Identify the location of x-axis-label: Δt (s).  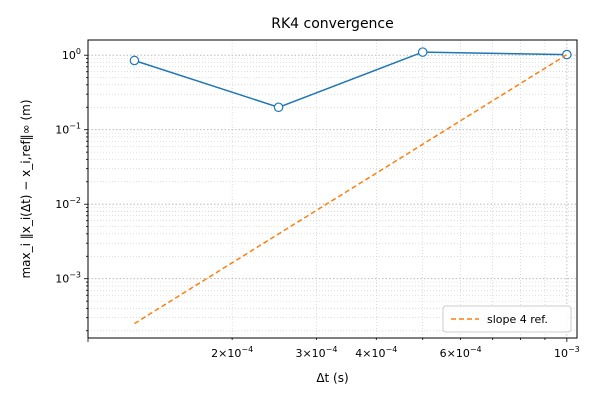
(332, 378).